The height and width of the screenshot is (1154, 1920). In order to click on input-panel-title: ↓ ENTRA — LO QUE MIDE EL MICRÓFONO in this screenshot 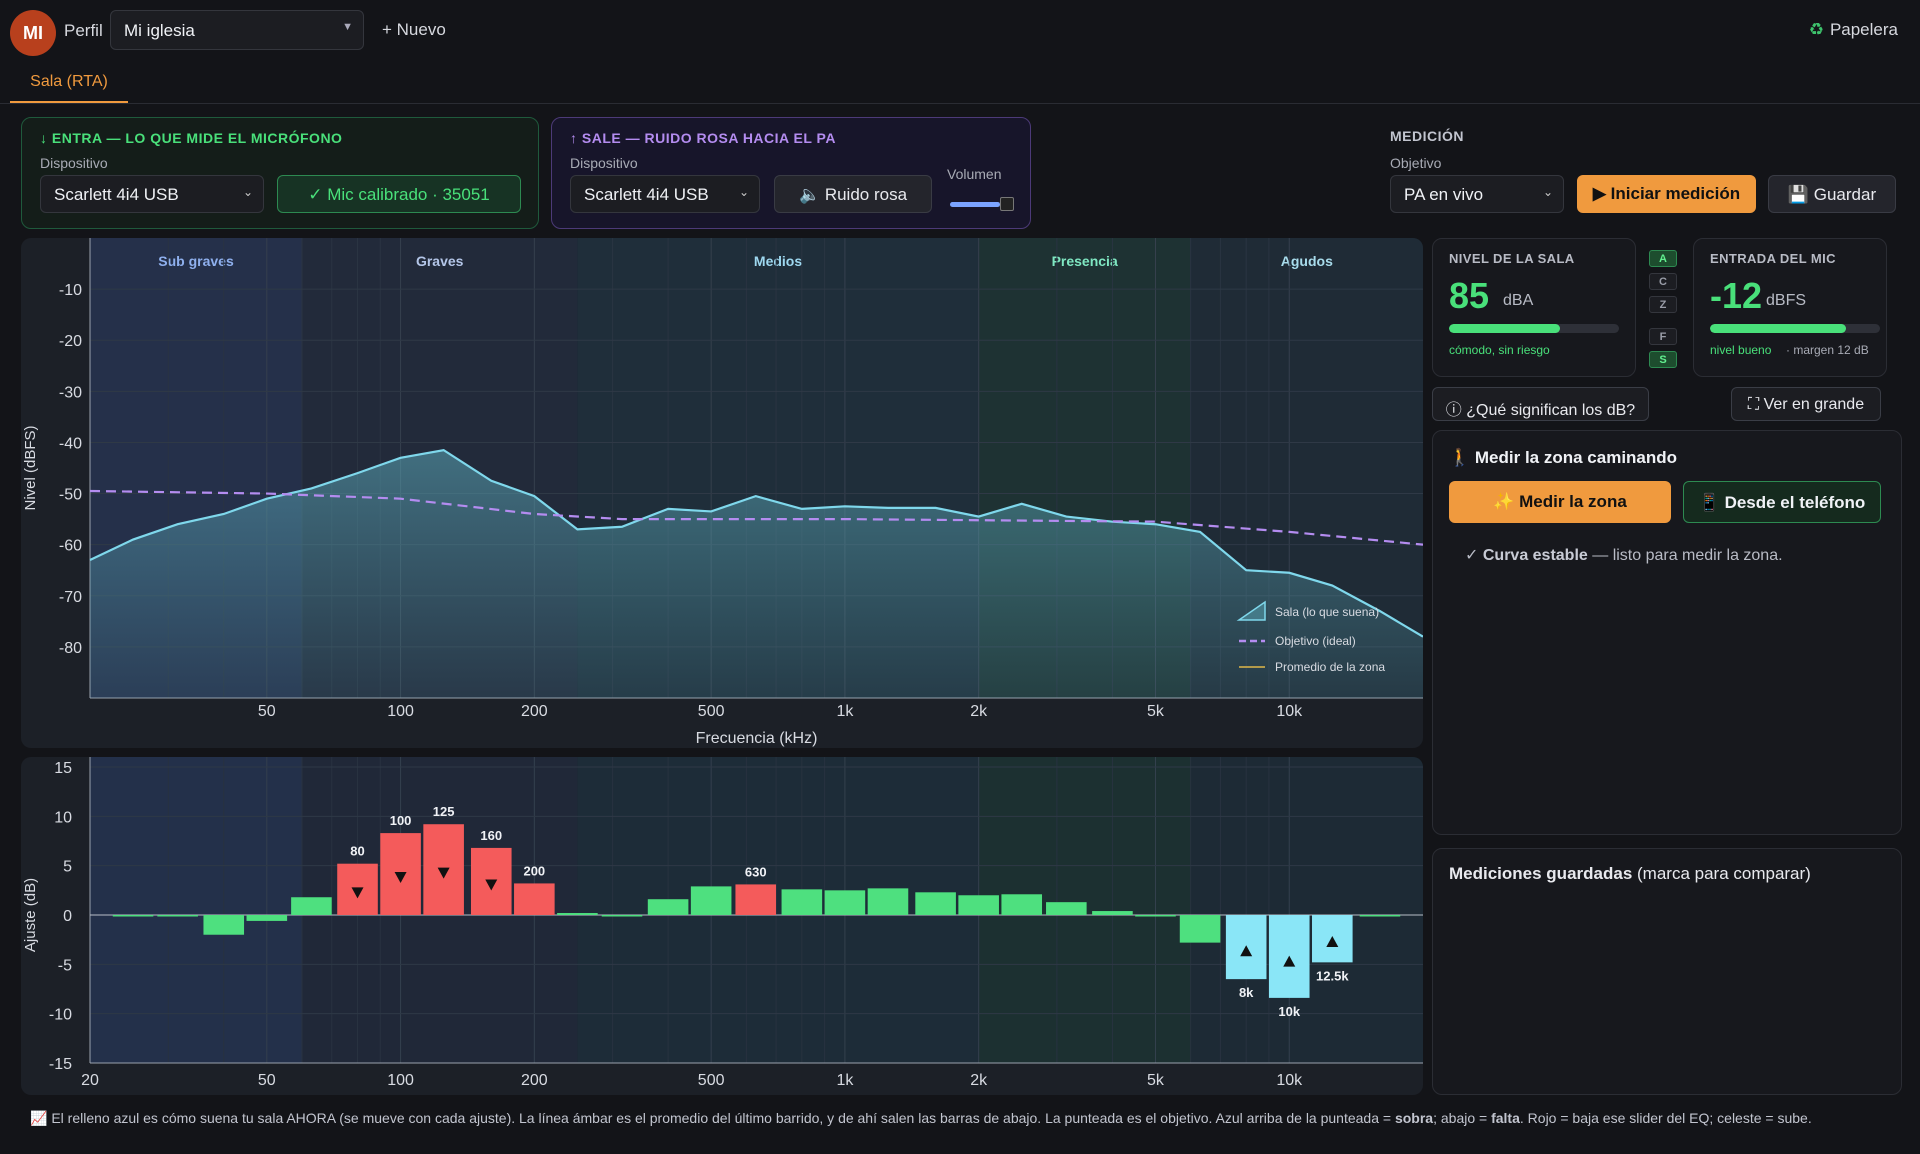, I will do `click(191, 138)`.